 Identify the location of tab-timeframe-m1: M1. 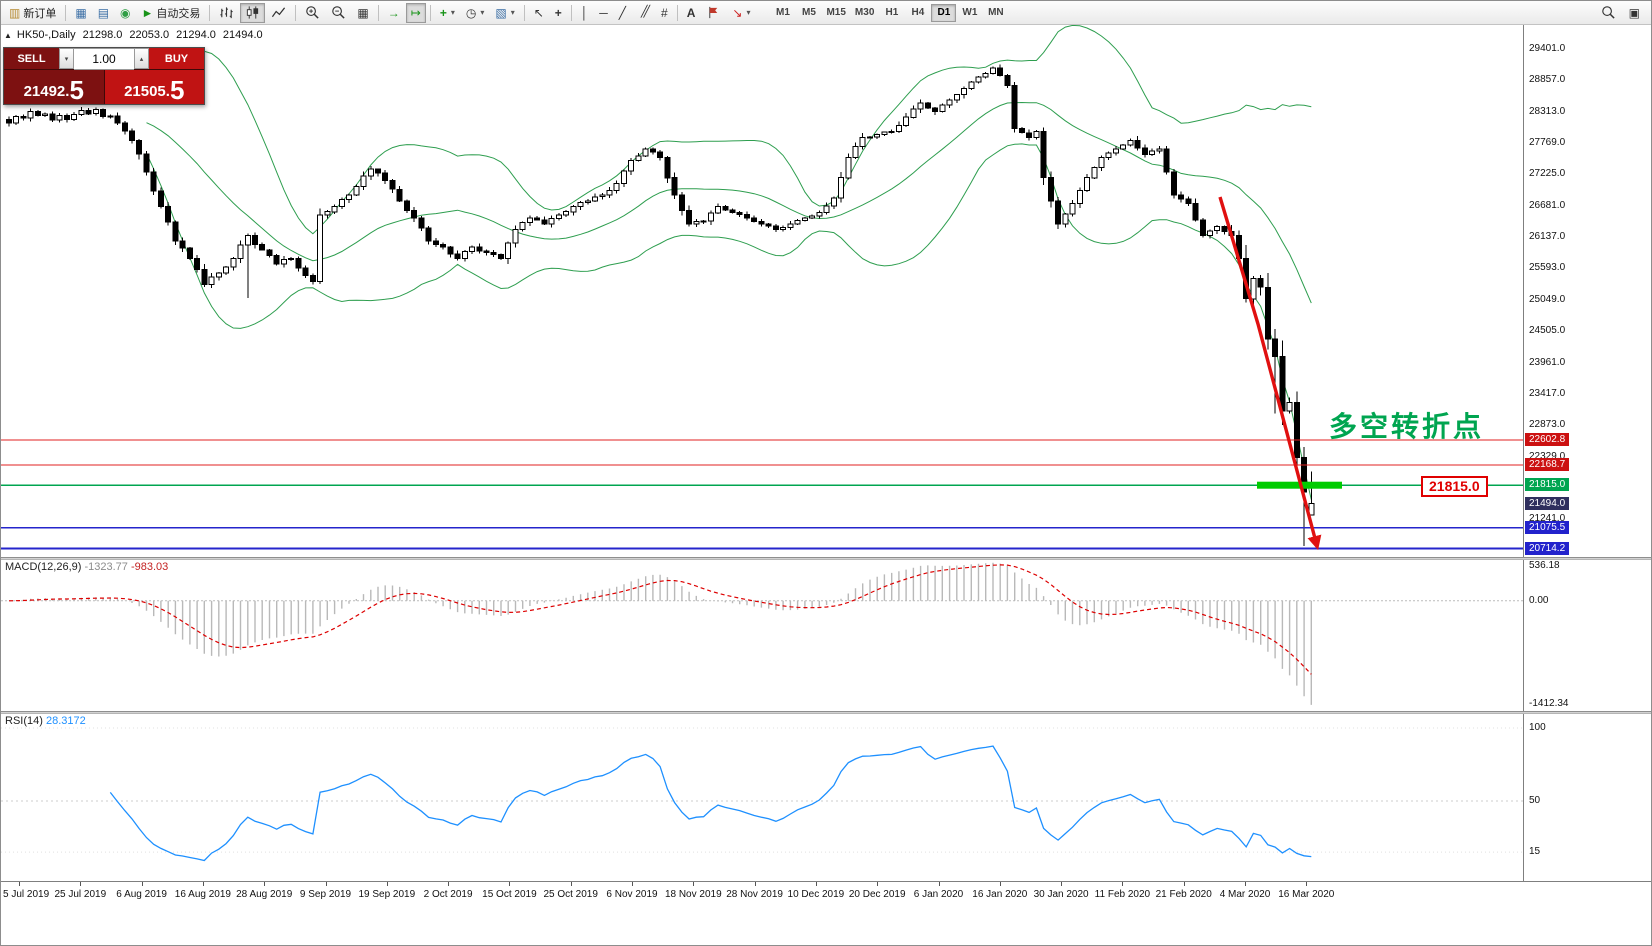
(782, 13).